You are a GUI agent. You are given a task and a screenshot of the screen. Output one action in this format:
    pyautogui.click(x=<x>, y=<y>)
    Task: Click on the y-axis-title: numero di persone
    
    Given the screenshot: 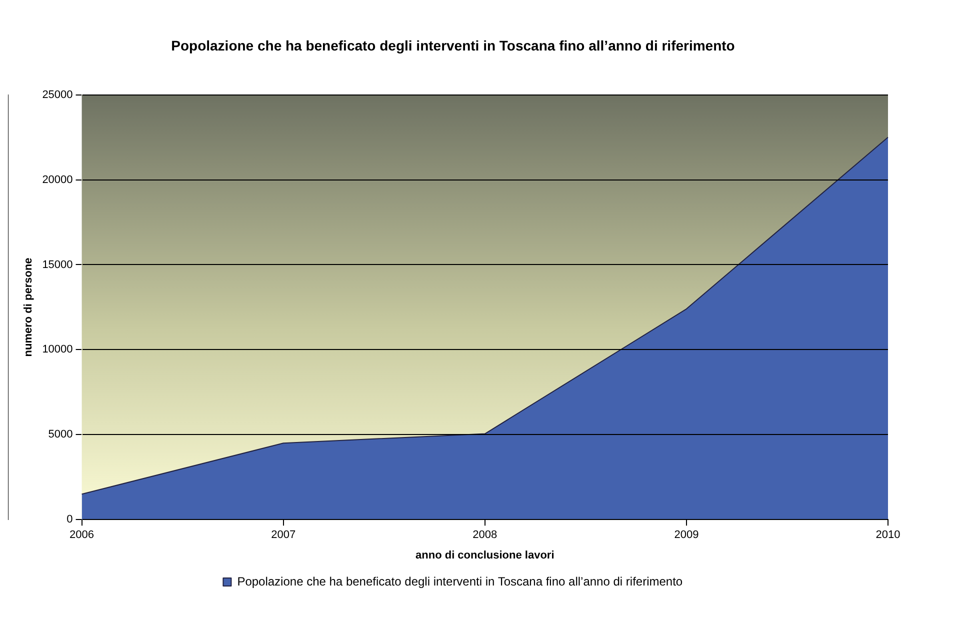 What is the action you would take?
    pyautogui.click(x=28, y=307)
    